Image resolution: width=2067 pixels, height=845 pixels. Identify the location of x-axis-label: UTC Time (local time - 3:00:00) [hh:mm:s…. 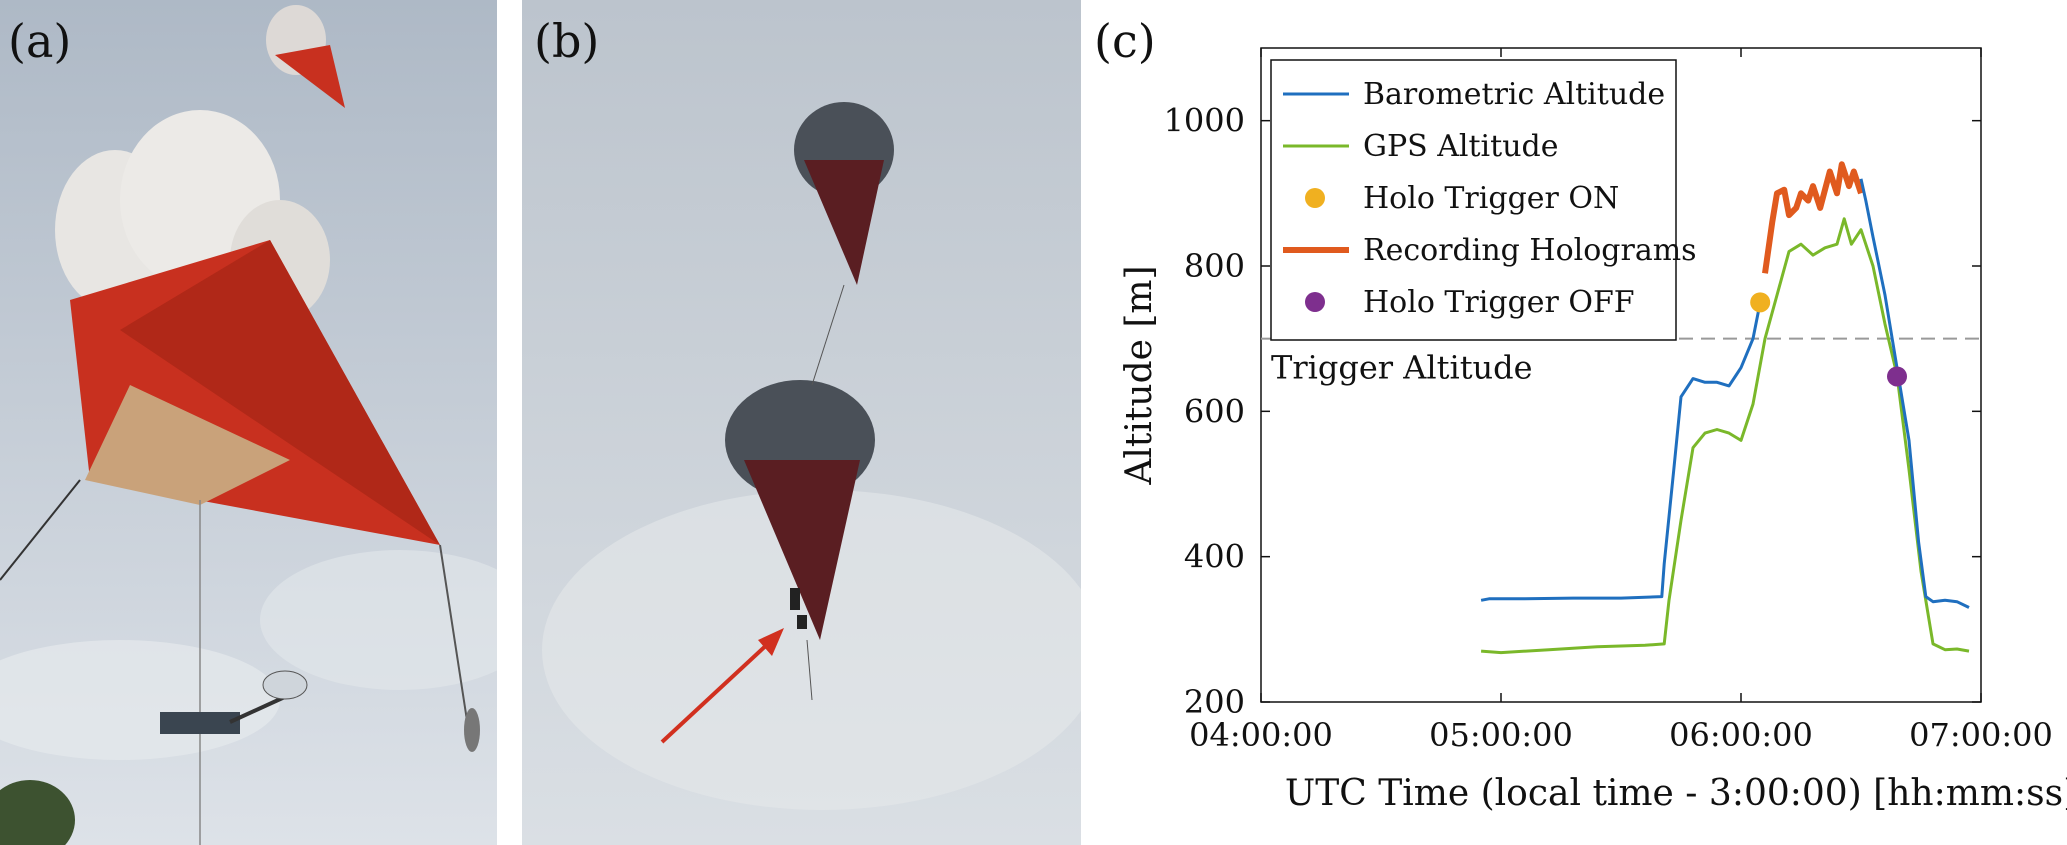
(1676, 793).